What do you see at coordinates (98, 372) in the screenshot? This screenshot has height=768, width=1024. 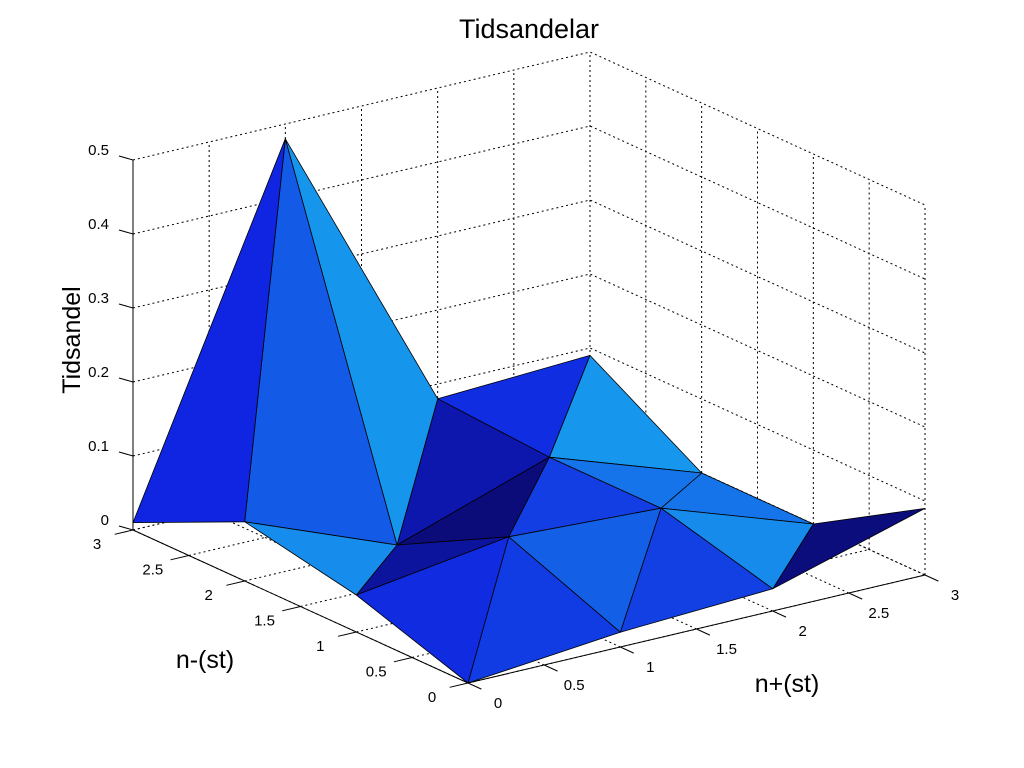 I see `z-tick-label: 0.2` at bounding box center [98, 372].